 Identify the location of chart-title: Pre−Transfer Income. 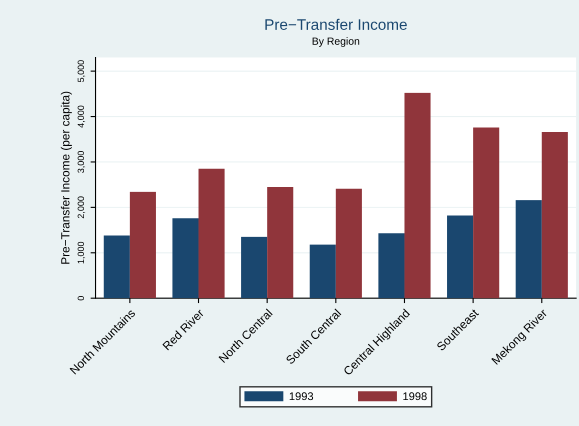
(336, 24).